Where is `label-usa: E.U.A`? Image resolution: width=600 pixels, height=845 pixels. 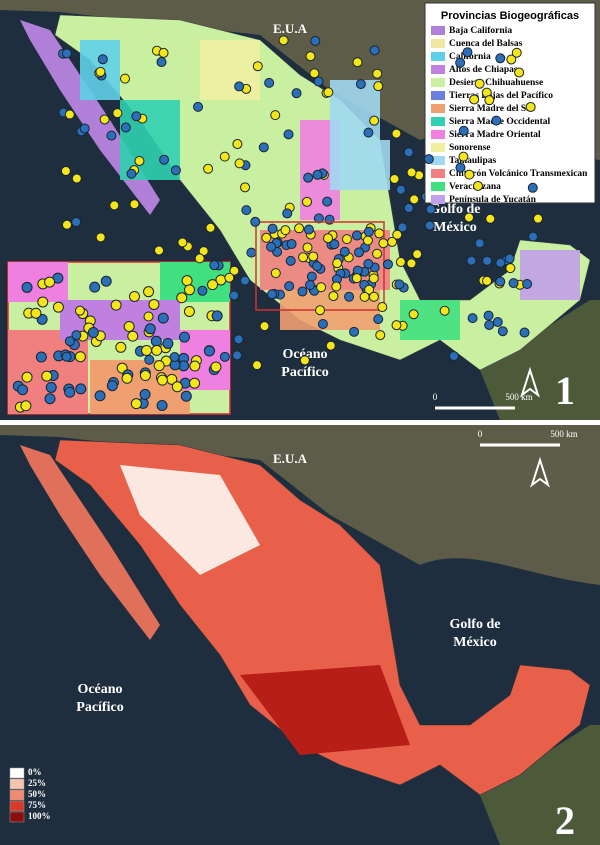 label-usa: E.U.A is located at coordinates (290, 458).